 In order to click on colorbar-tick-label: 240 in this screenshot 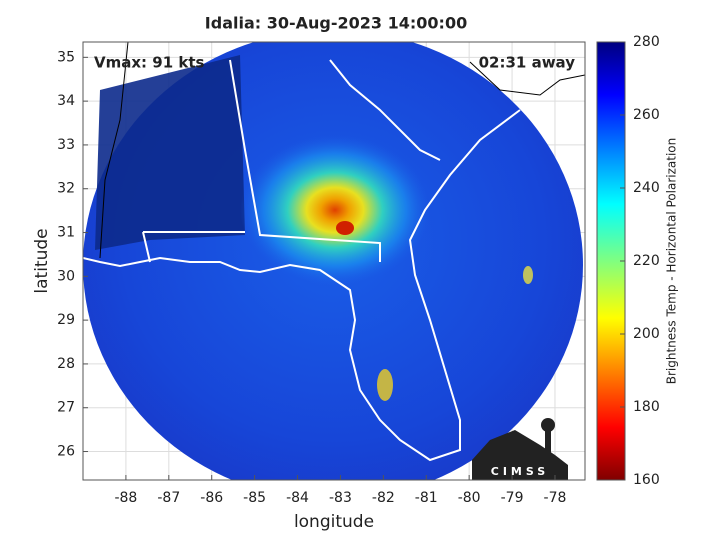, I will do `click(646, 188)`.